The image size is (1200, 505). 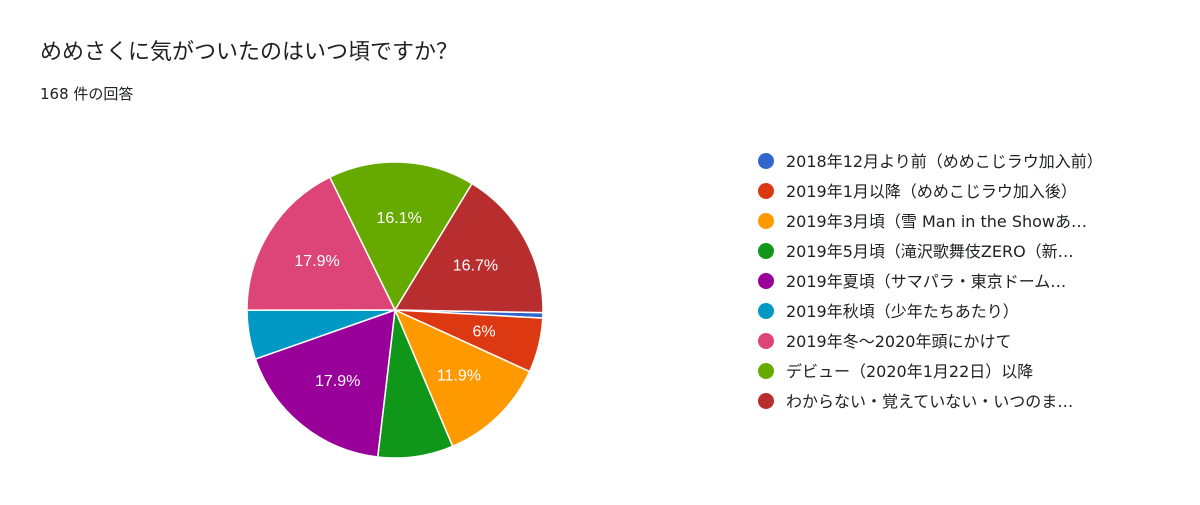 I want to click on legend-item: 2018年12月より前（めめこじラウ加入前）, so click(x=958, y=161).